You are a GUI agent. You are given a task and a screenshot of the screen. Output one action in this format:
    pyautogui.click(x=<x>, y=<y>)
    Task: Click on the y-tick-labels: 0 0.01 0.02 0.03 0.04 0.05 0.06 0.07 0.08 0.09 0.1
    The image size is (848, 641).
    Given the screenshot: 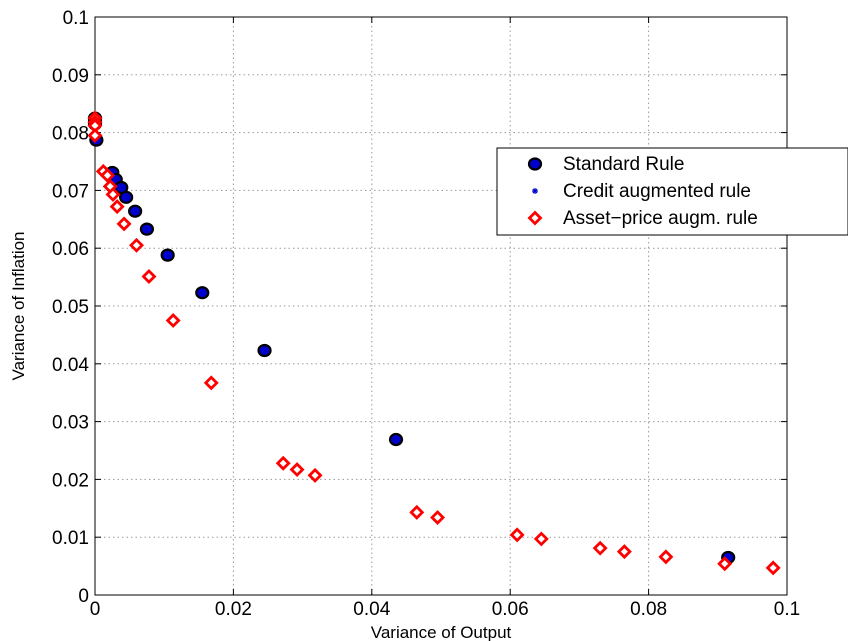 What is the action you would take?
    pyautogui.click(x=70, y=307)
    